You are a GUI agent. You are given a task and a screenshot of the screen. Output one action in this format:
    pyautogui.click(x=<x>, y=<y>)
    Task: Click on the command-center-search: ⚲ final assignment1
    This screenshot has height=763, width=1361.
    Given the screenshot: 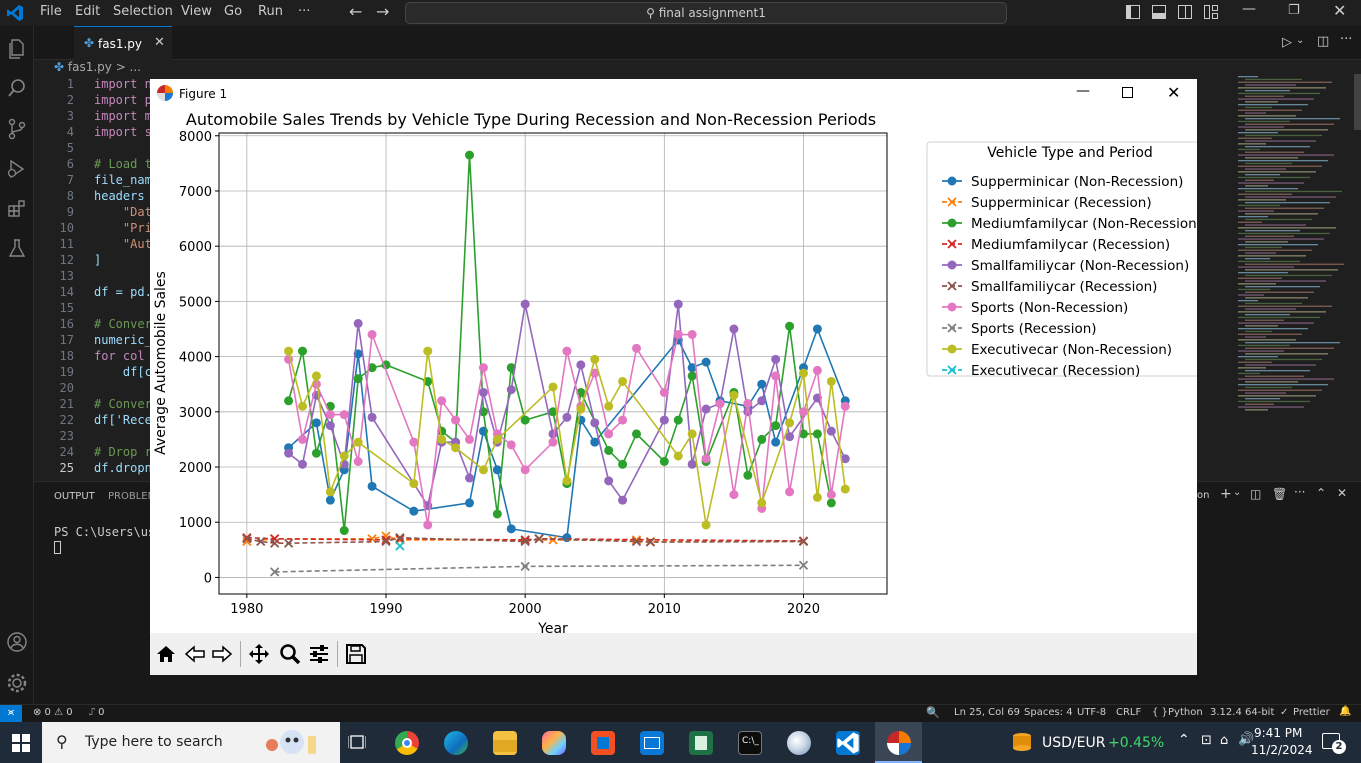 What is the action you would take?
    pyautogui.click(x=706, y=13)
    